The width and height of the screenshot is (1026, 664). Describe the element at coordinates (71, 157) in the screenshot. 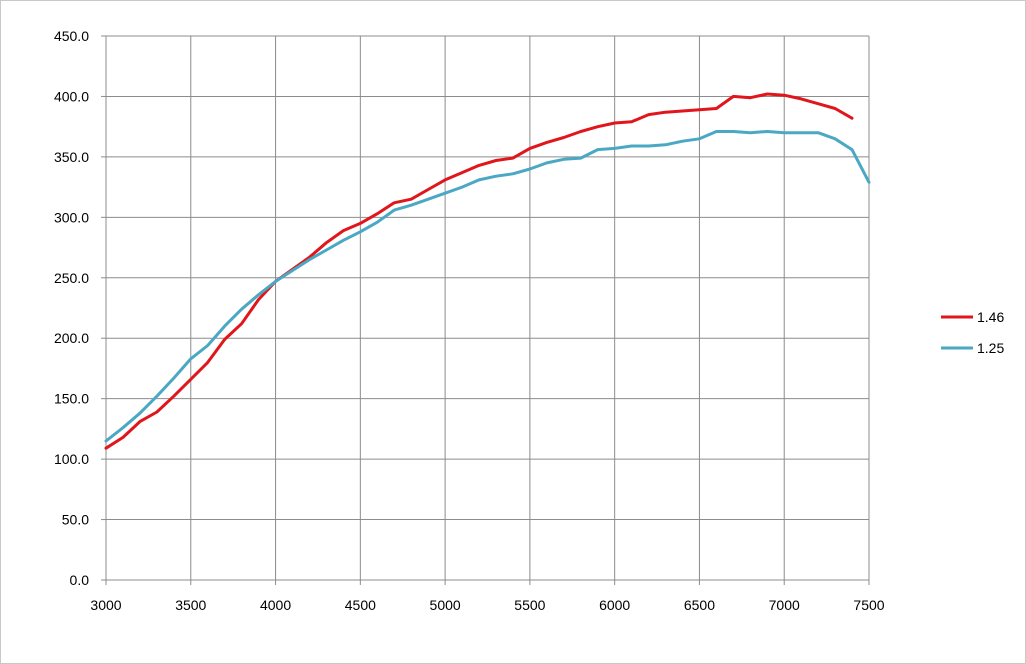

I see `y-tick-label: 350.0` at that location.